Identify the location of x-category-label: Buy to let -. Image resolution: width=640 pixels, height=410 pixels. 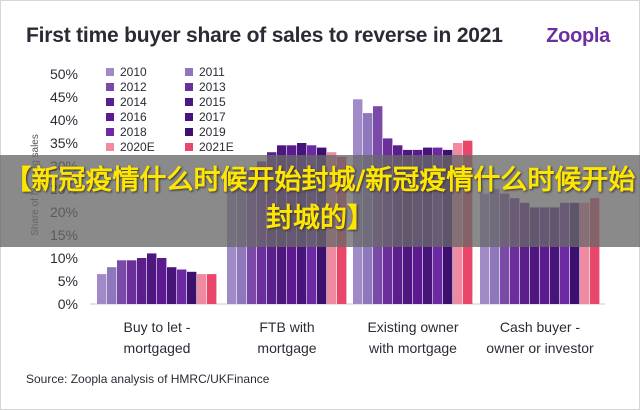
(157, 327).